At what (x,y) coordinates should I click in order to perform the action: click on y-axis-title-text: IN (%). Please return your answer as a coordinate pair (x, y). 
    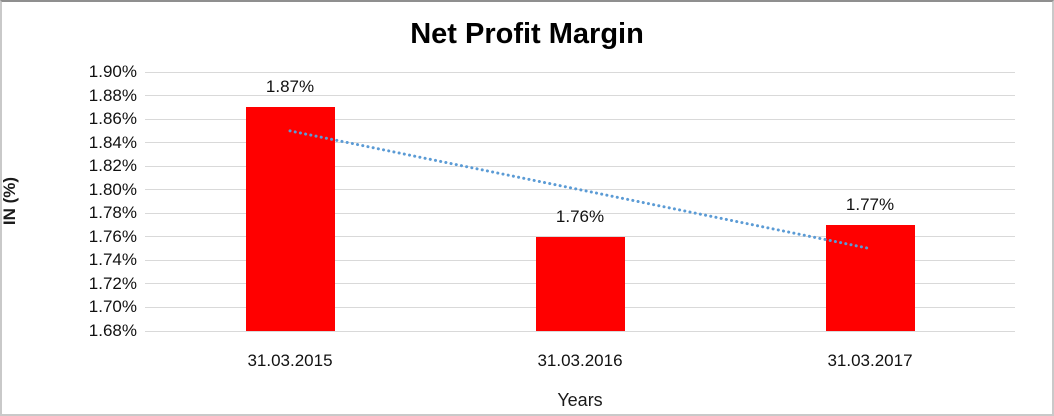
    Looking at the image, I should click on (9, 201).